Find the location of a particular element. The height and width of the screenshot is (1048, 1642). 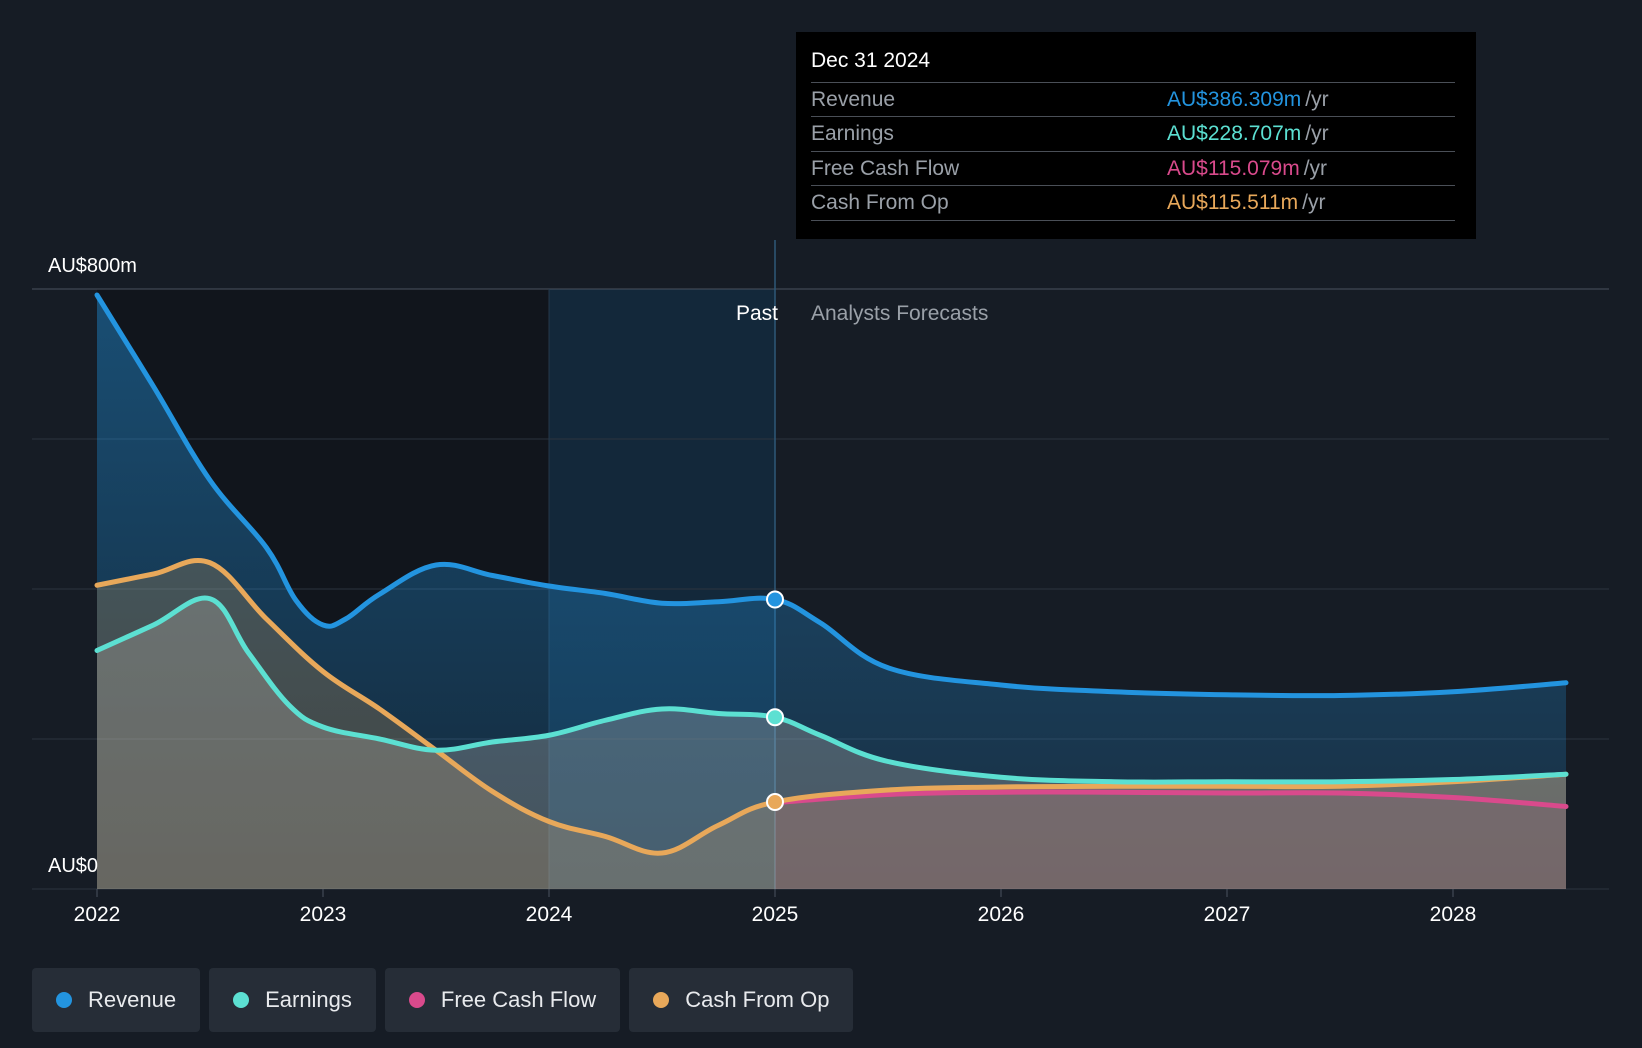

legend-item-revenue: Revenue is located at coordinates (116, 1000).